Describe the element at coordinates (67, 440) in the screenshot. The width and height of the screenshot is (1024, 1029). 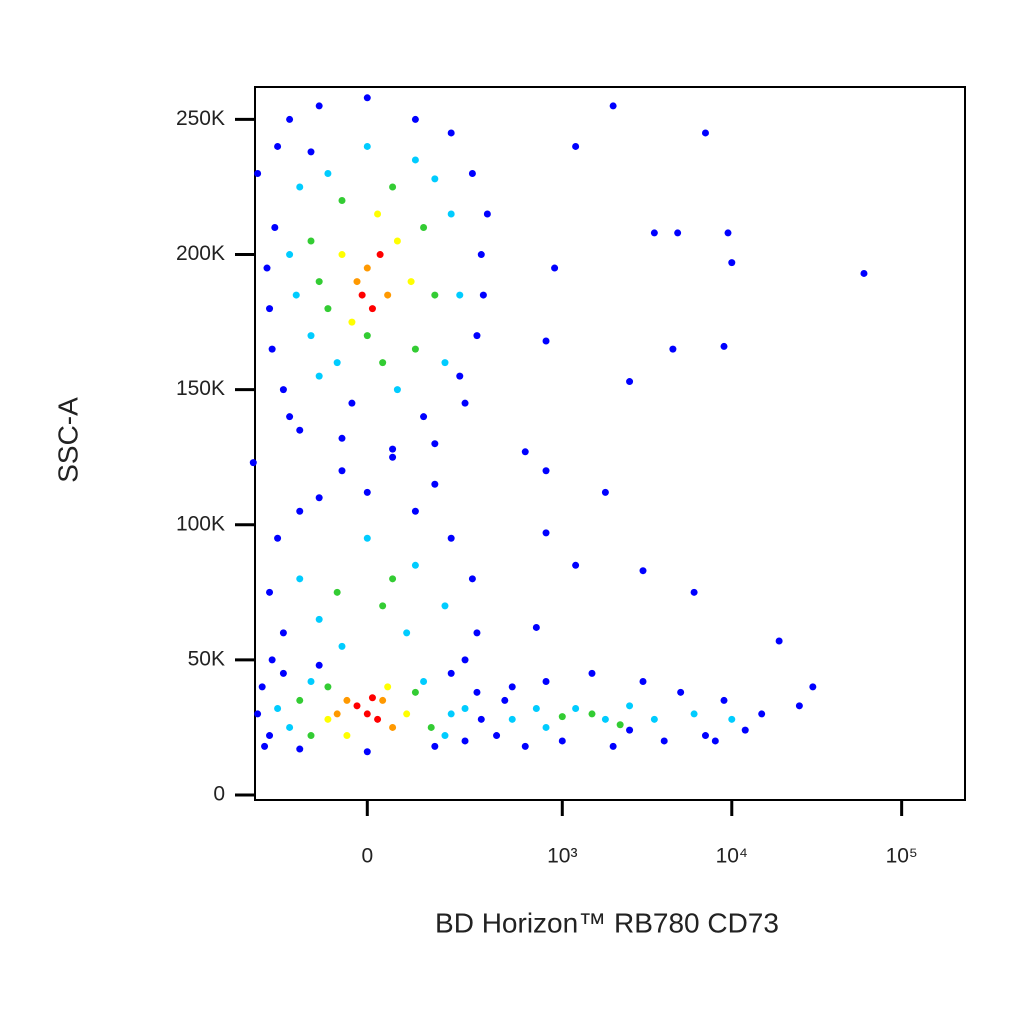
I see `y-axis-title: SSC-A` at that location.